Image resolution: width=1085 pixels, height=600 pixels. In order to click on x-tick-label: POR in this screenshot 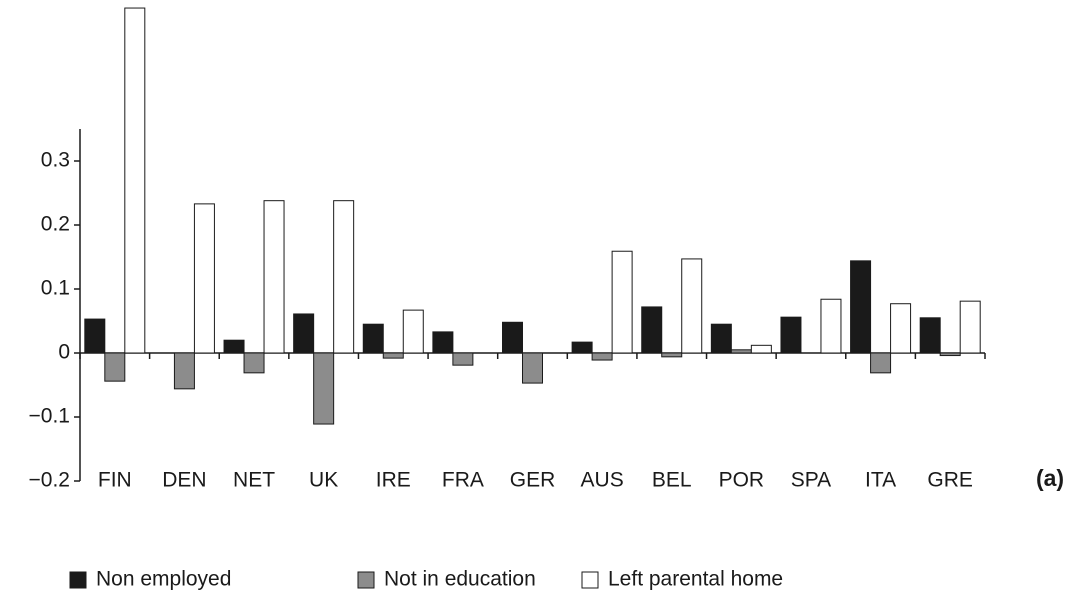, I will do `click(742, 480)`.